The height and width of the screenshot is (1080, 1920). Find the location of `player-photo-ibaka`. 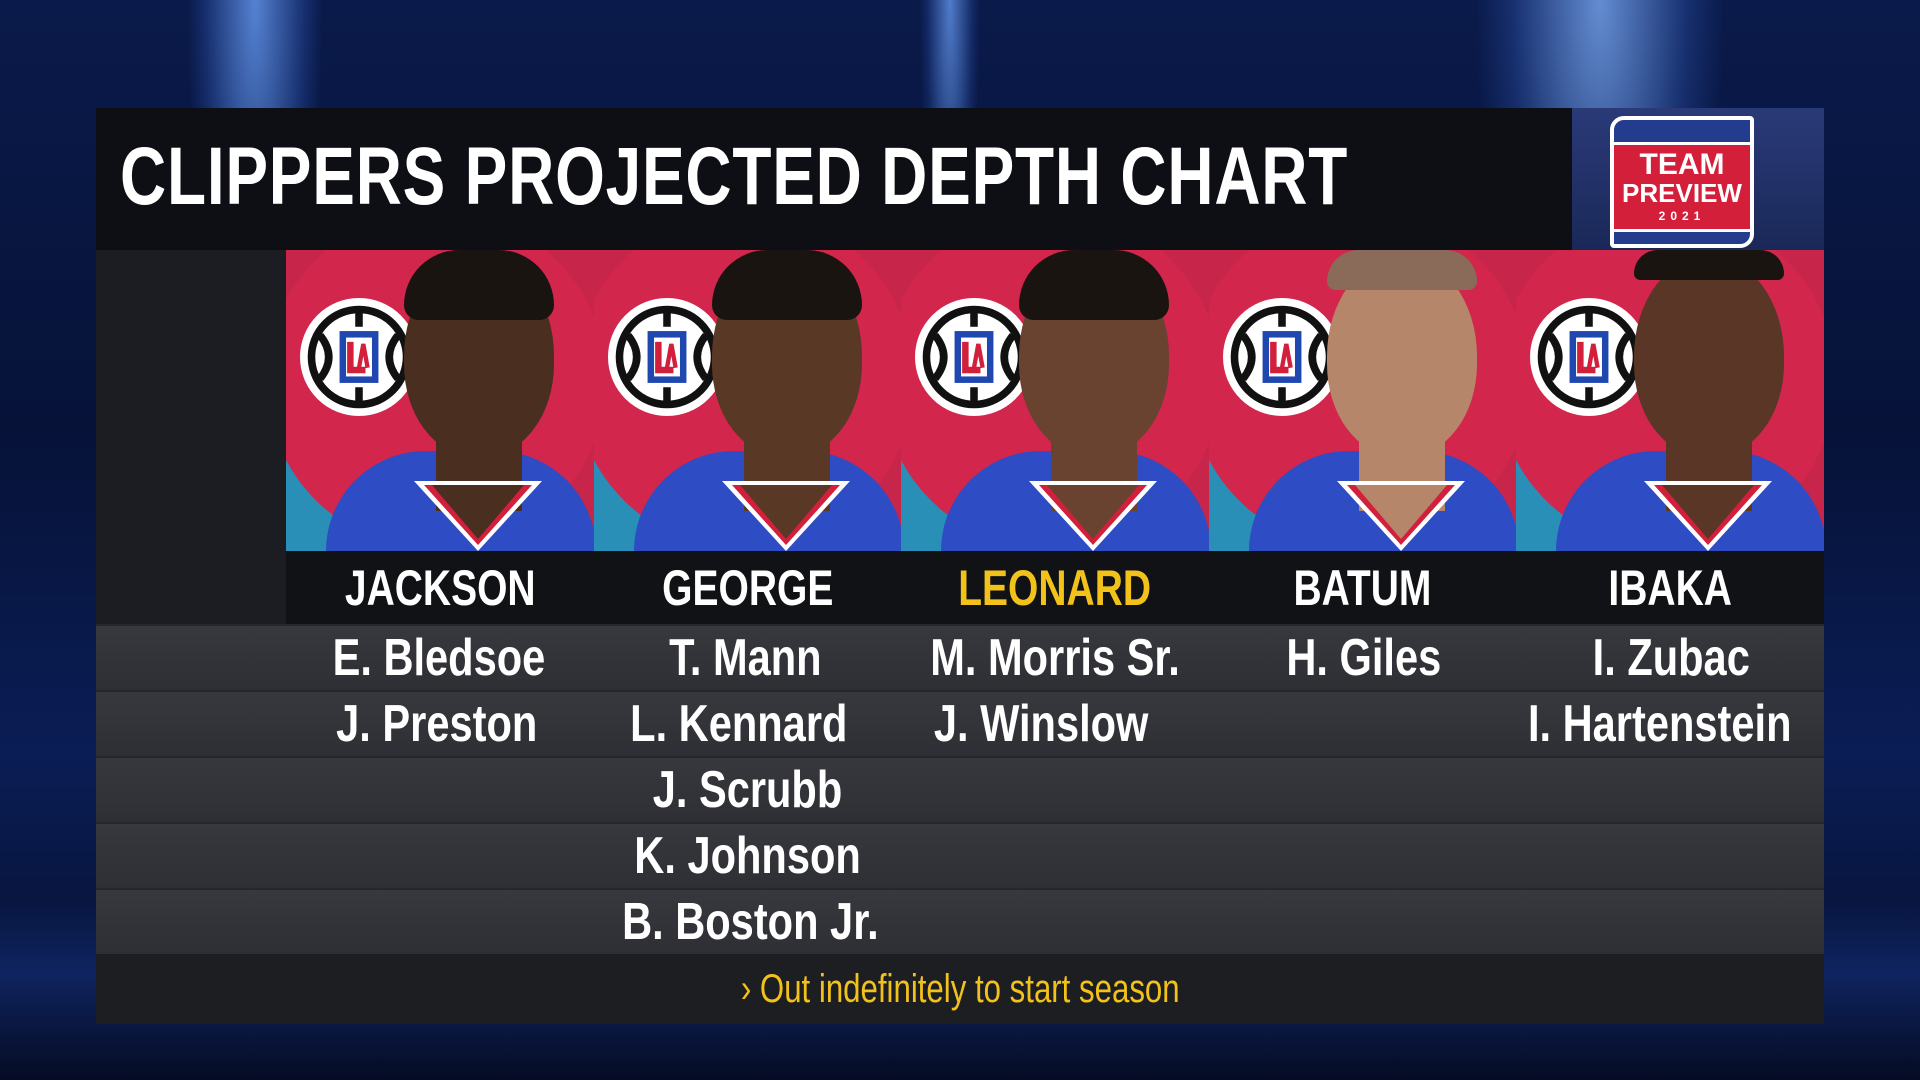

player-photo-ibaka is located at coordinates (1670, 400).